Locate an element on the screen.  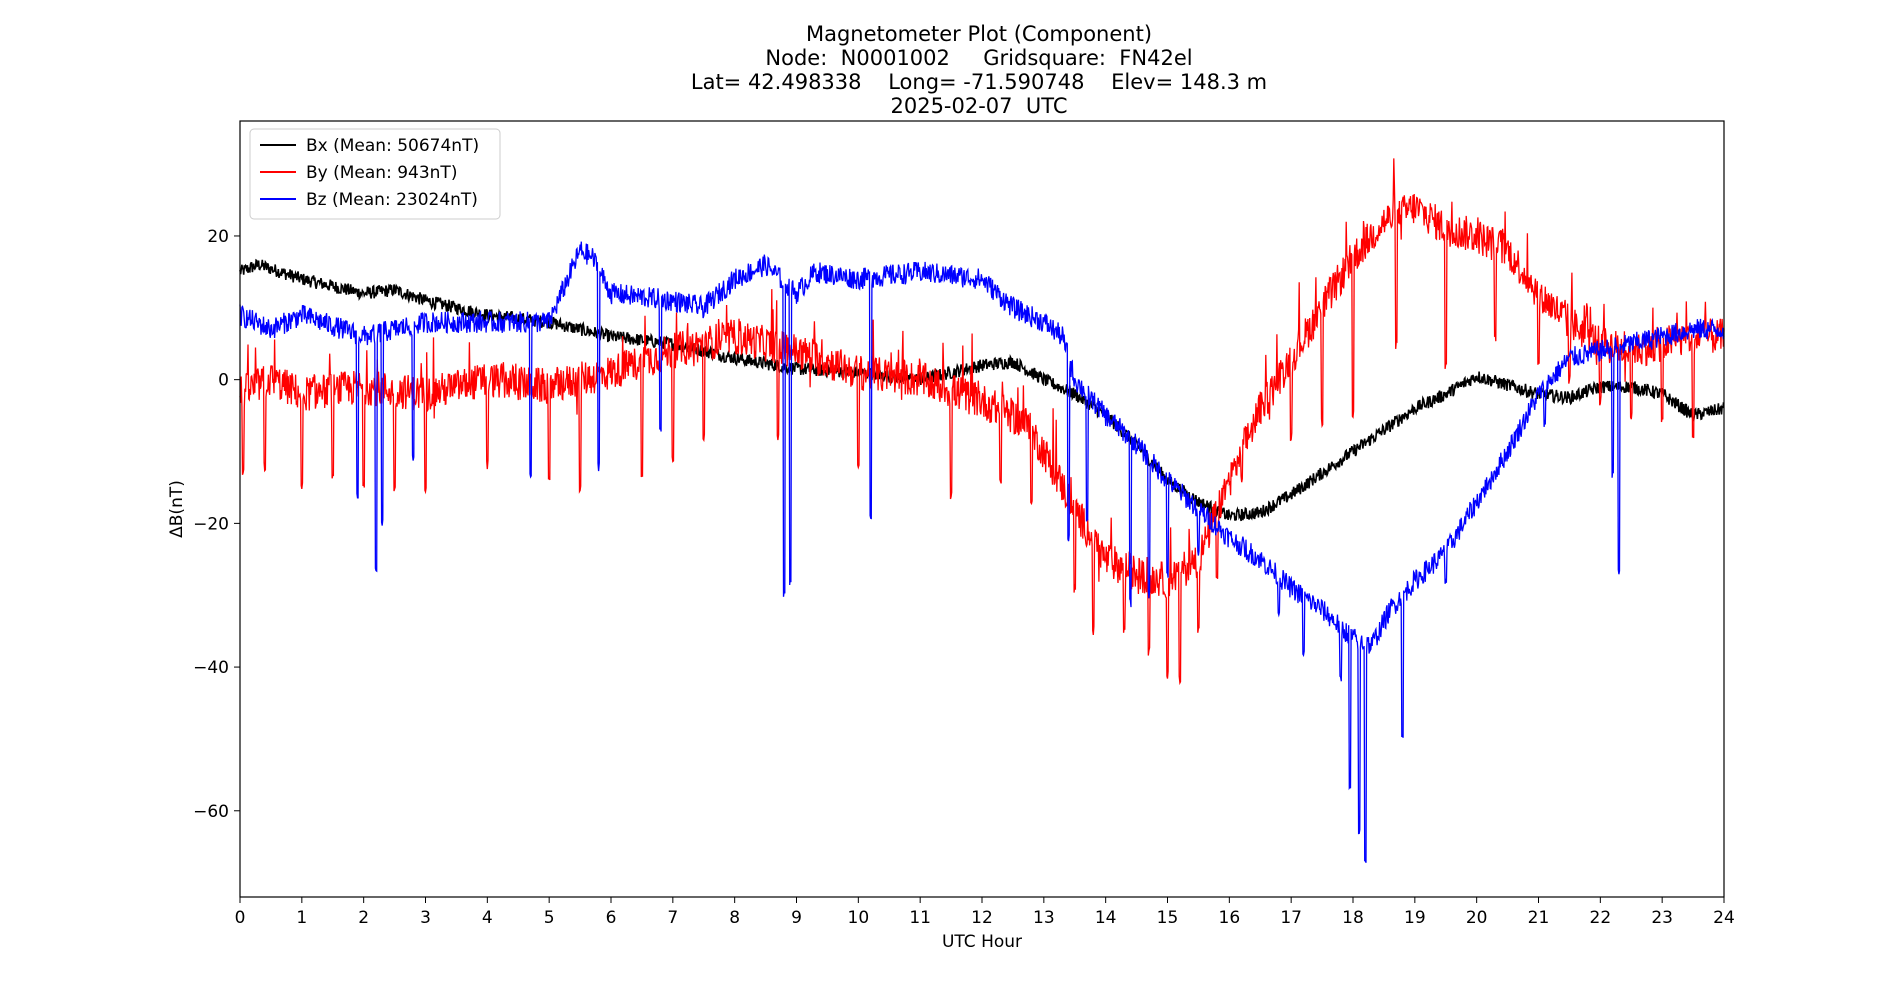
x-tick-label: 3 is located at coordinates (425, 918).